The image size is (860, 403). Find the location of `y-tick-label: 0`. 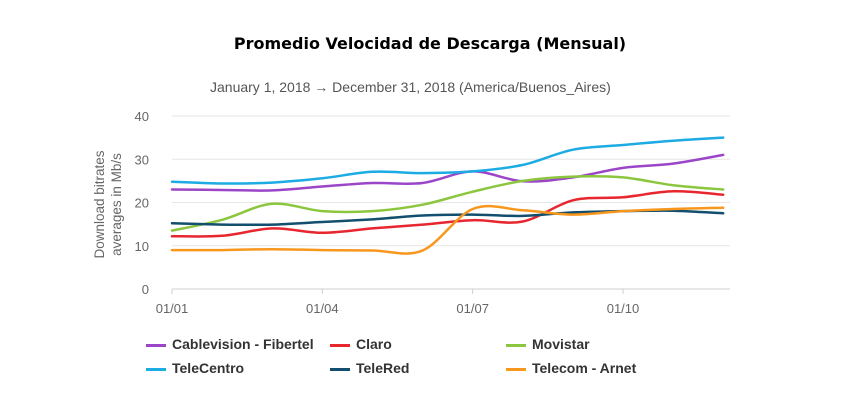

y-tick-label: 0 is located at coordinates (145, 289).